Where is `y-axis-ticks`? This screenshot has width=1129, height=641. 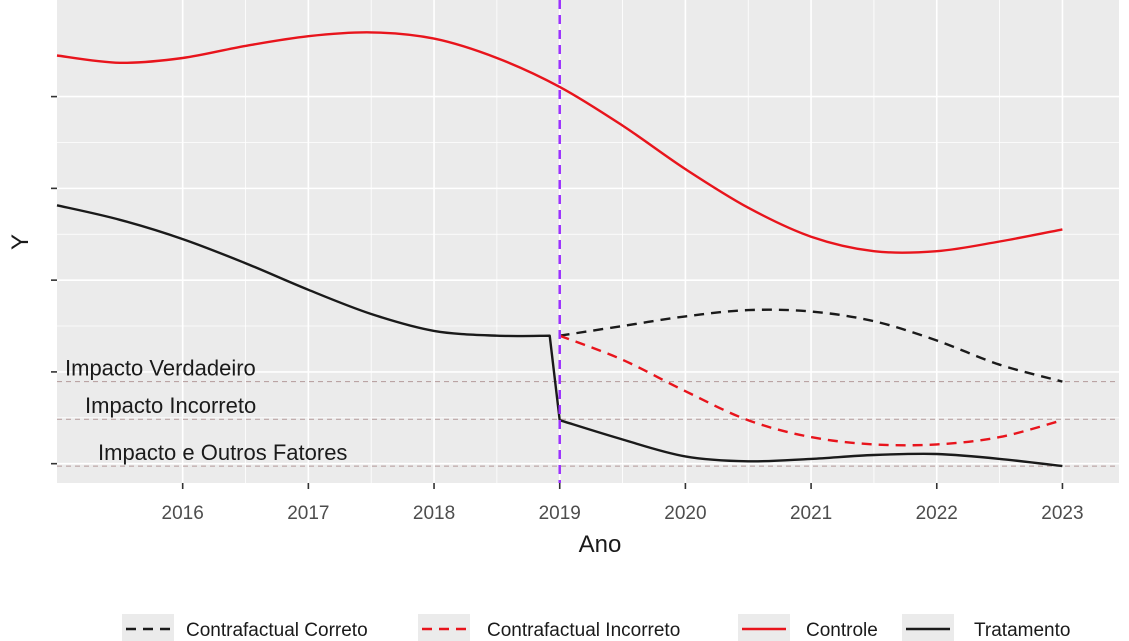
y-axis-ticks is located at coordinates (54, 280).